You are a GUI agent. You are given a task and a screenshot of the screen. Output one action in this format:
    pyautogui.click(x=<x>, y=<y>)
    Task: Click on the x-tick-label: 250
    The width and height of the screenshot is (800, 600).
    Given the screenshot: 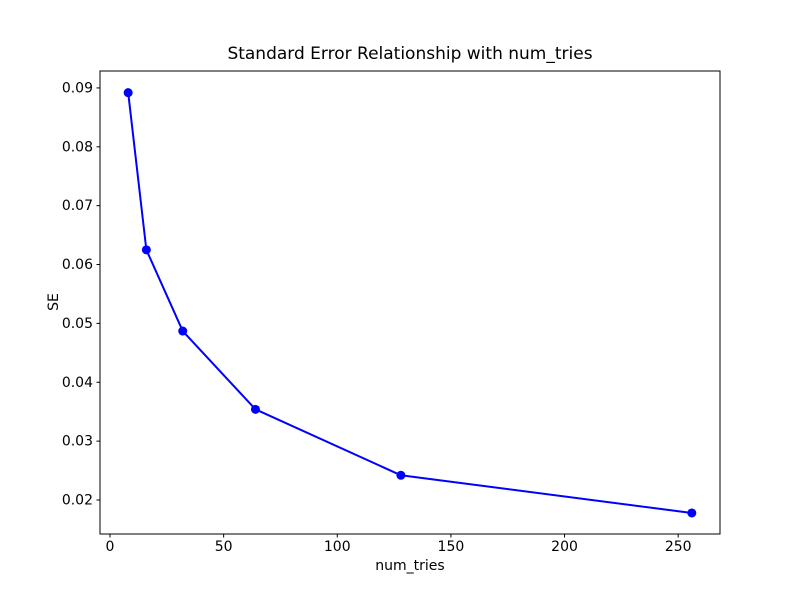 What is the action you would take?
    pyautogui.click(x=678, y=547)
    